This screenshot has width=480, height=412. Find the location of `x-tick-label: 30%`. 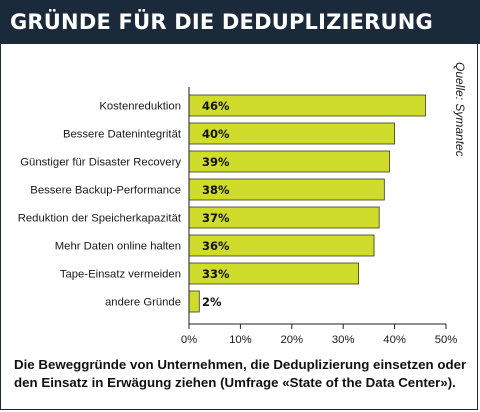

x-tick-label: 30% is located at coordinates (343, 339).